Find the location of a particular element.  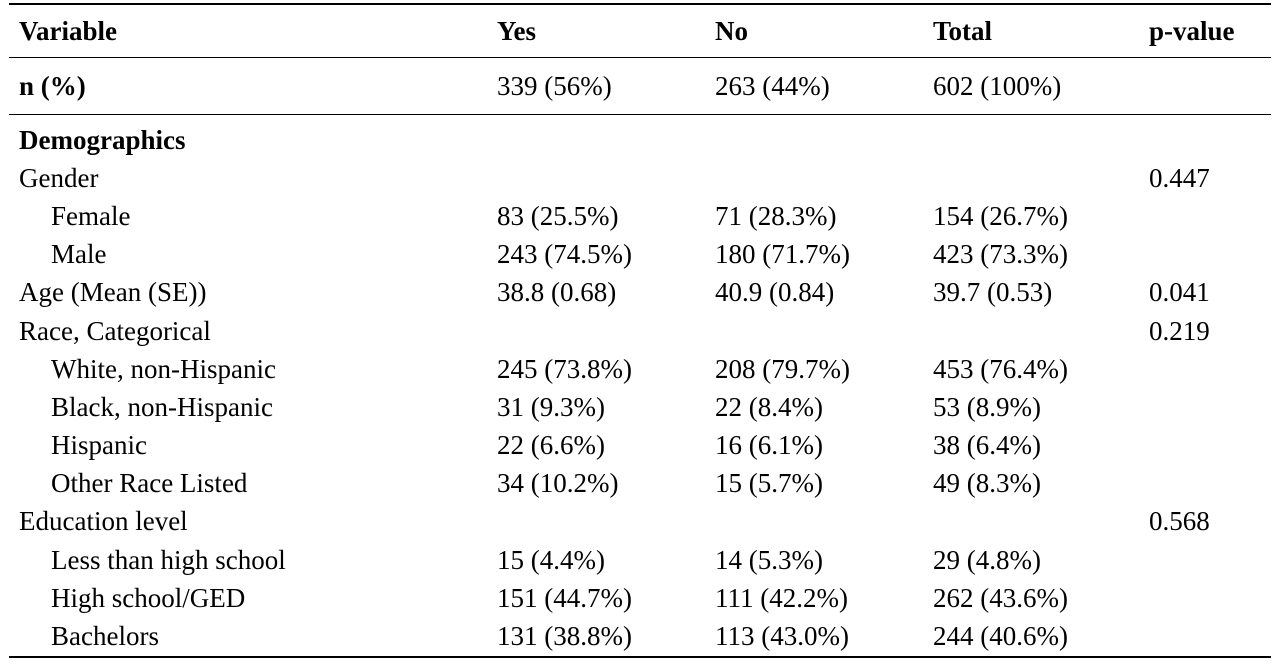

row-label: Race, Categorical is located at coordinates (115, 330).